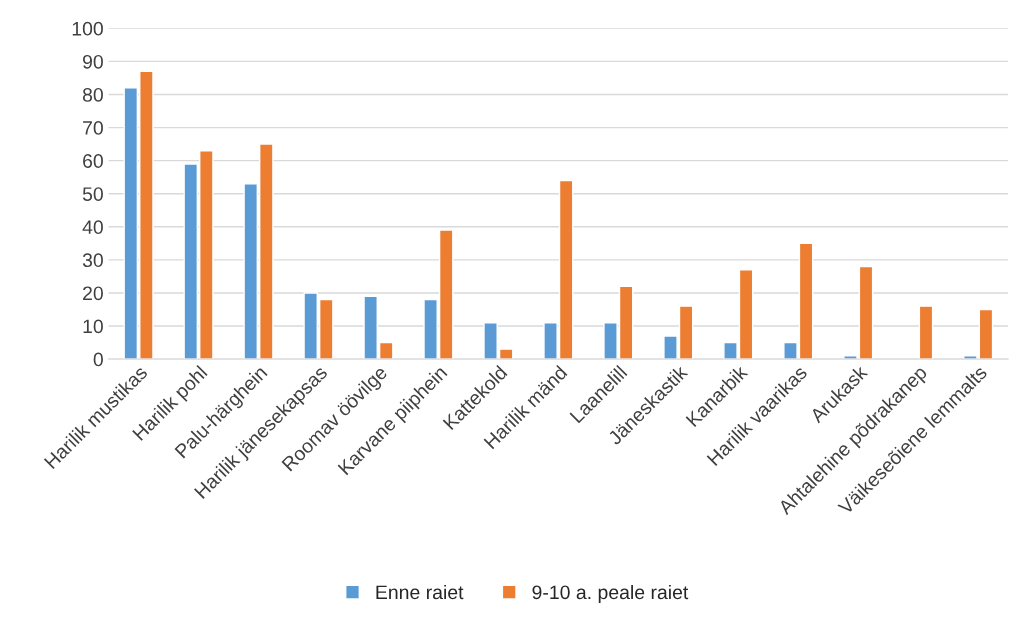 This screenshot has height=630, width=1034. I want to click on y-tick-label: 80, so click(92, 94).